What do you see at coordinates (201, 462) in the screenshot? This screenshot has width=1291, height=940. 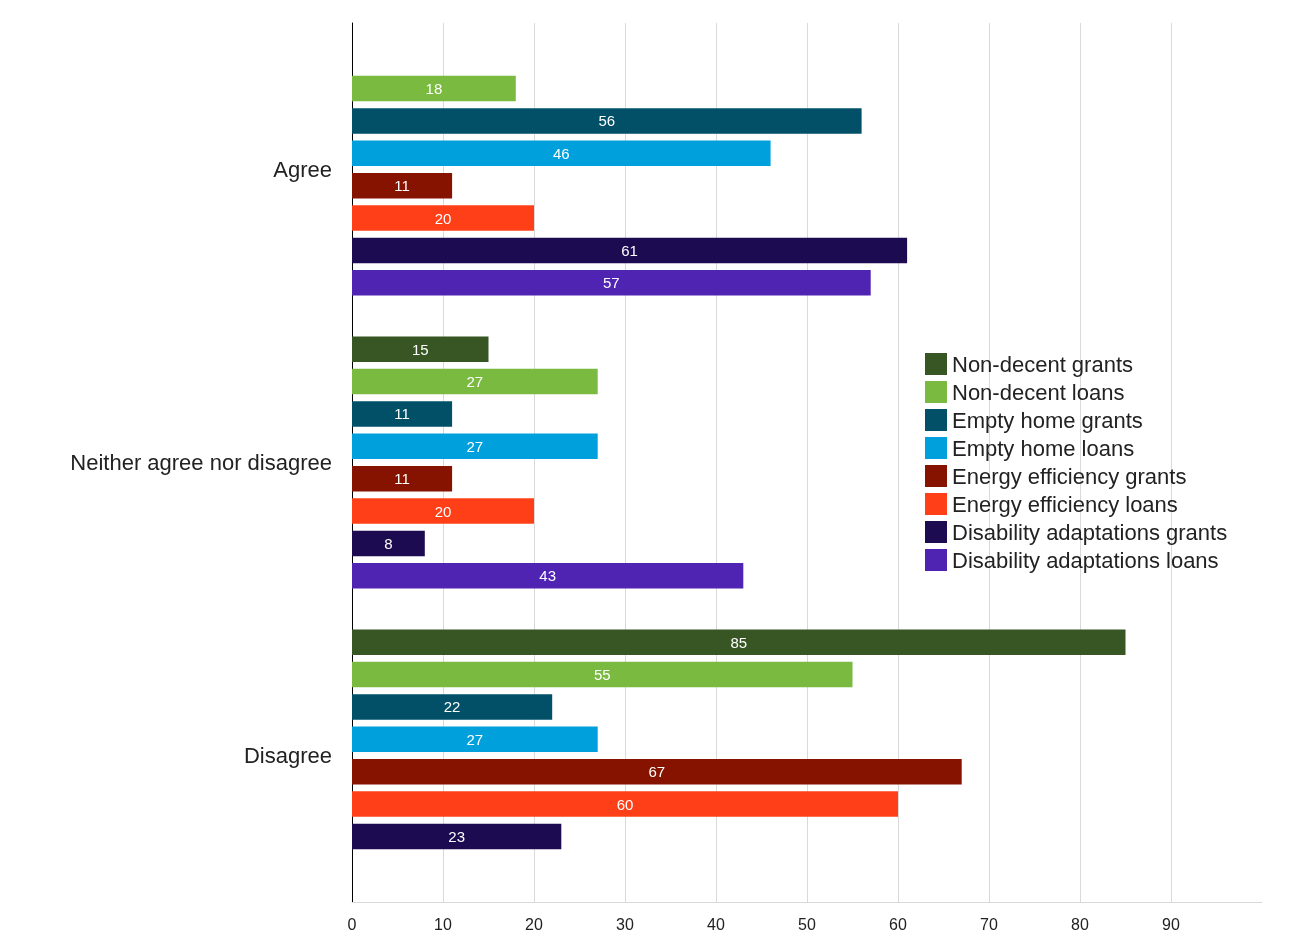 I see `y-tick-label: Neither agree nor disagree` at bounding box center [201, 462].